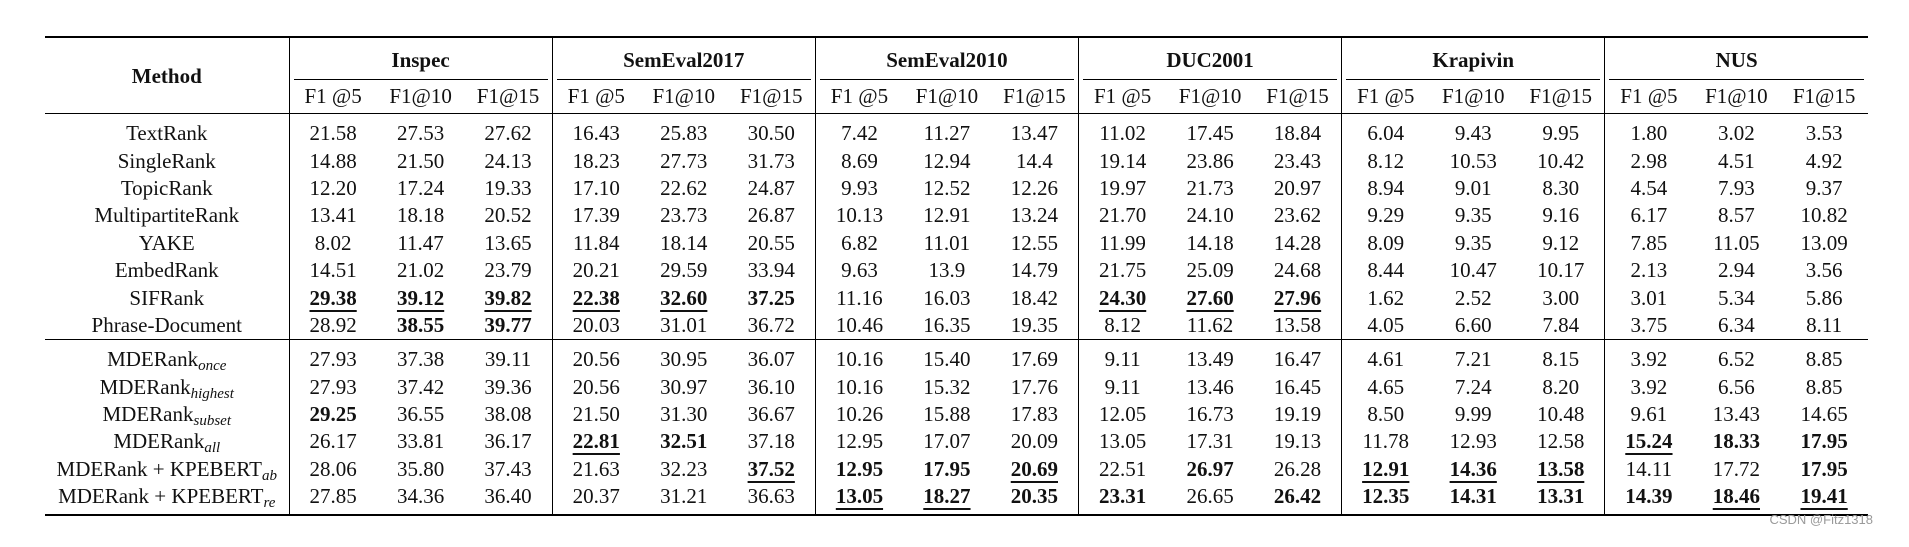 The image size is (1909, 547). What do you see at coordinates (1561, 242) in the screenshot?
I see `score-value: 9.12` at bounding box center [1561, 242].